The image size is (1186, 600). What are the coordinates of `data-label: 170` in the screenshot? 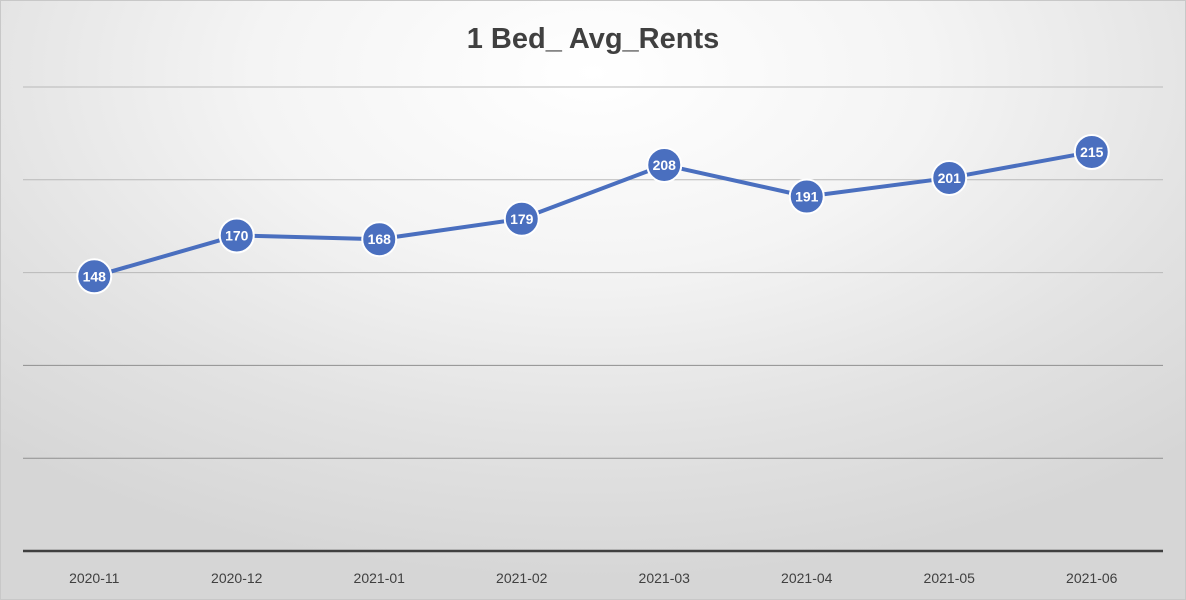 It's located at (237, 235).